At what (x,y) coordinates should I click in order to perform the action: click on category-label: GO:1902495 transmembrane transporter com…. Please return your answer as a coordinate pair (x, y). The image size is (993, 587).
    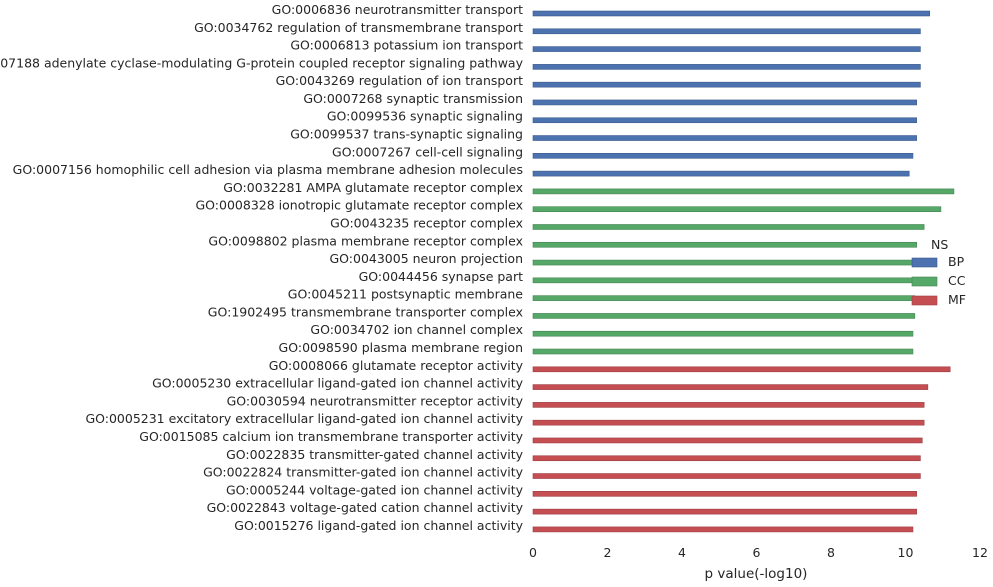
    Looking at the image, I should click on (365, 311).